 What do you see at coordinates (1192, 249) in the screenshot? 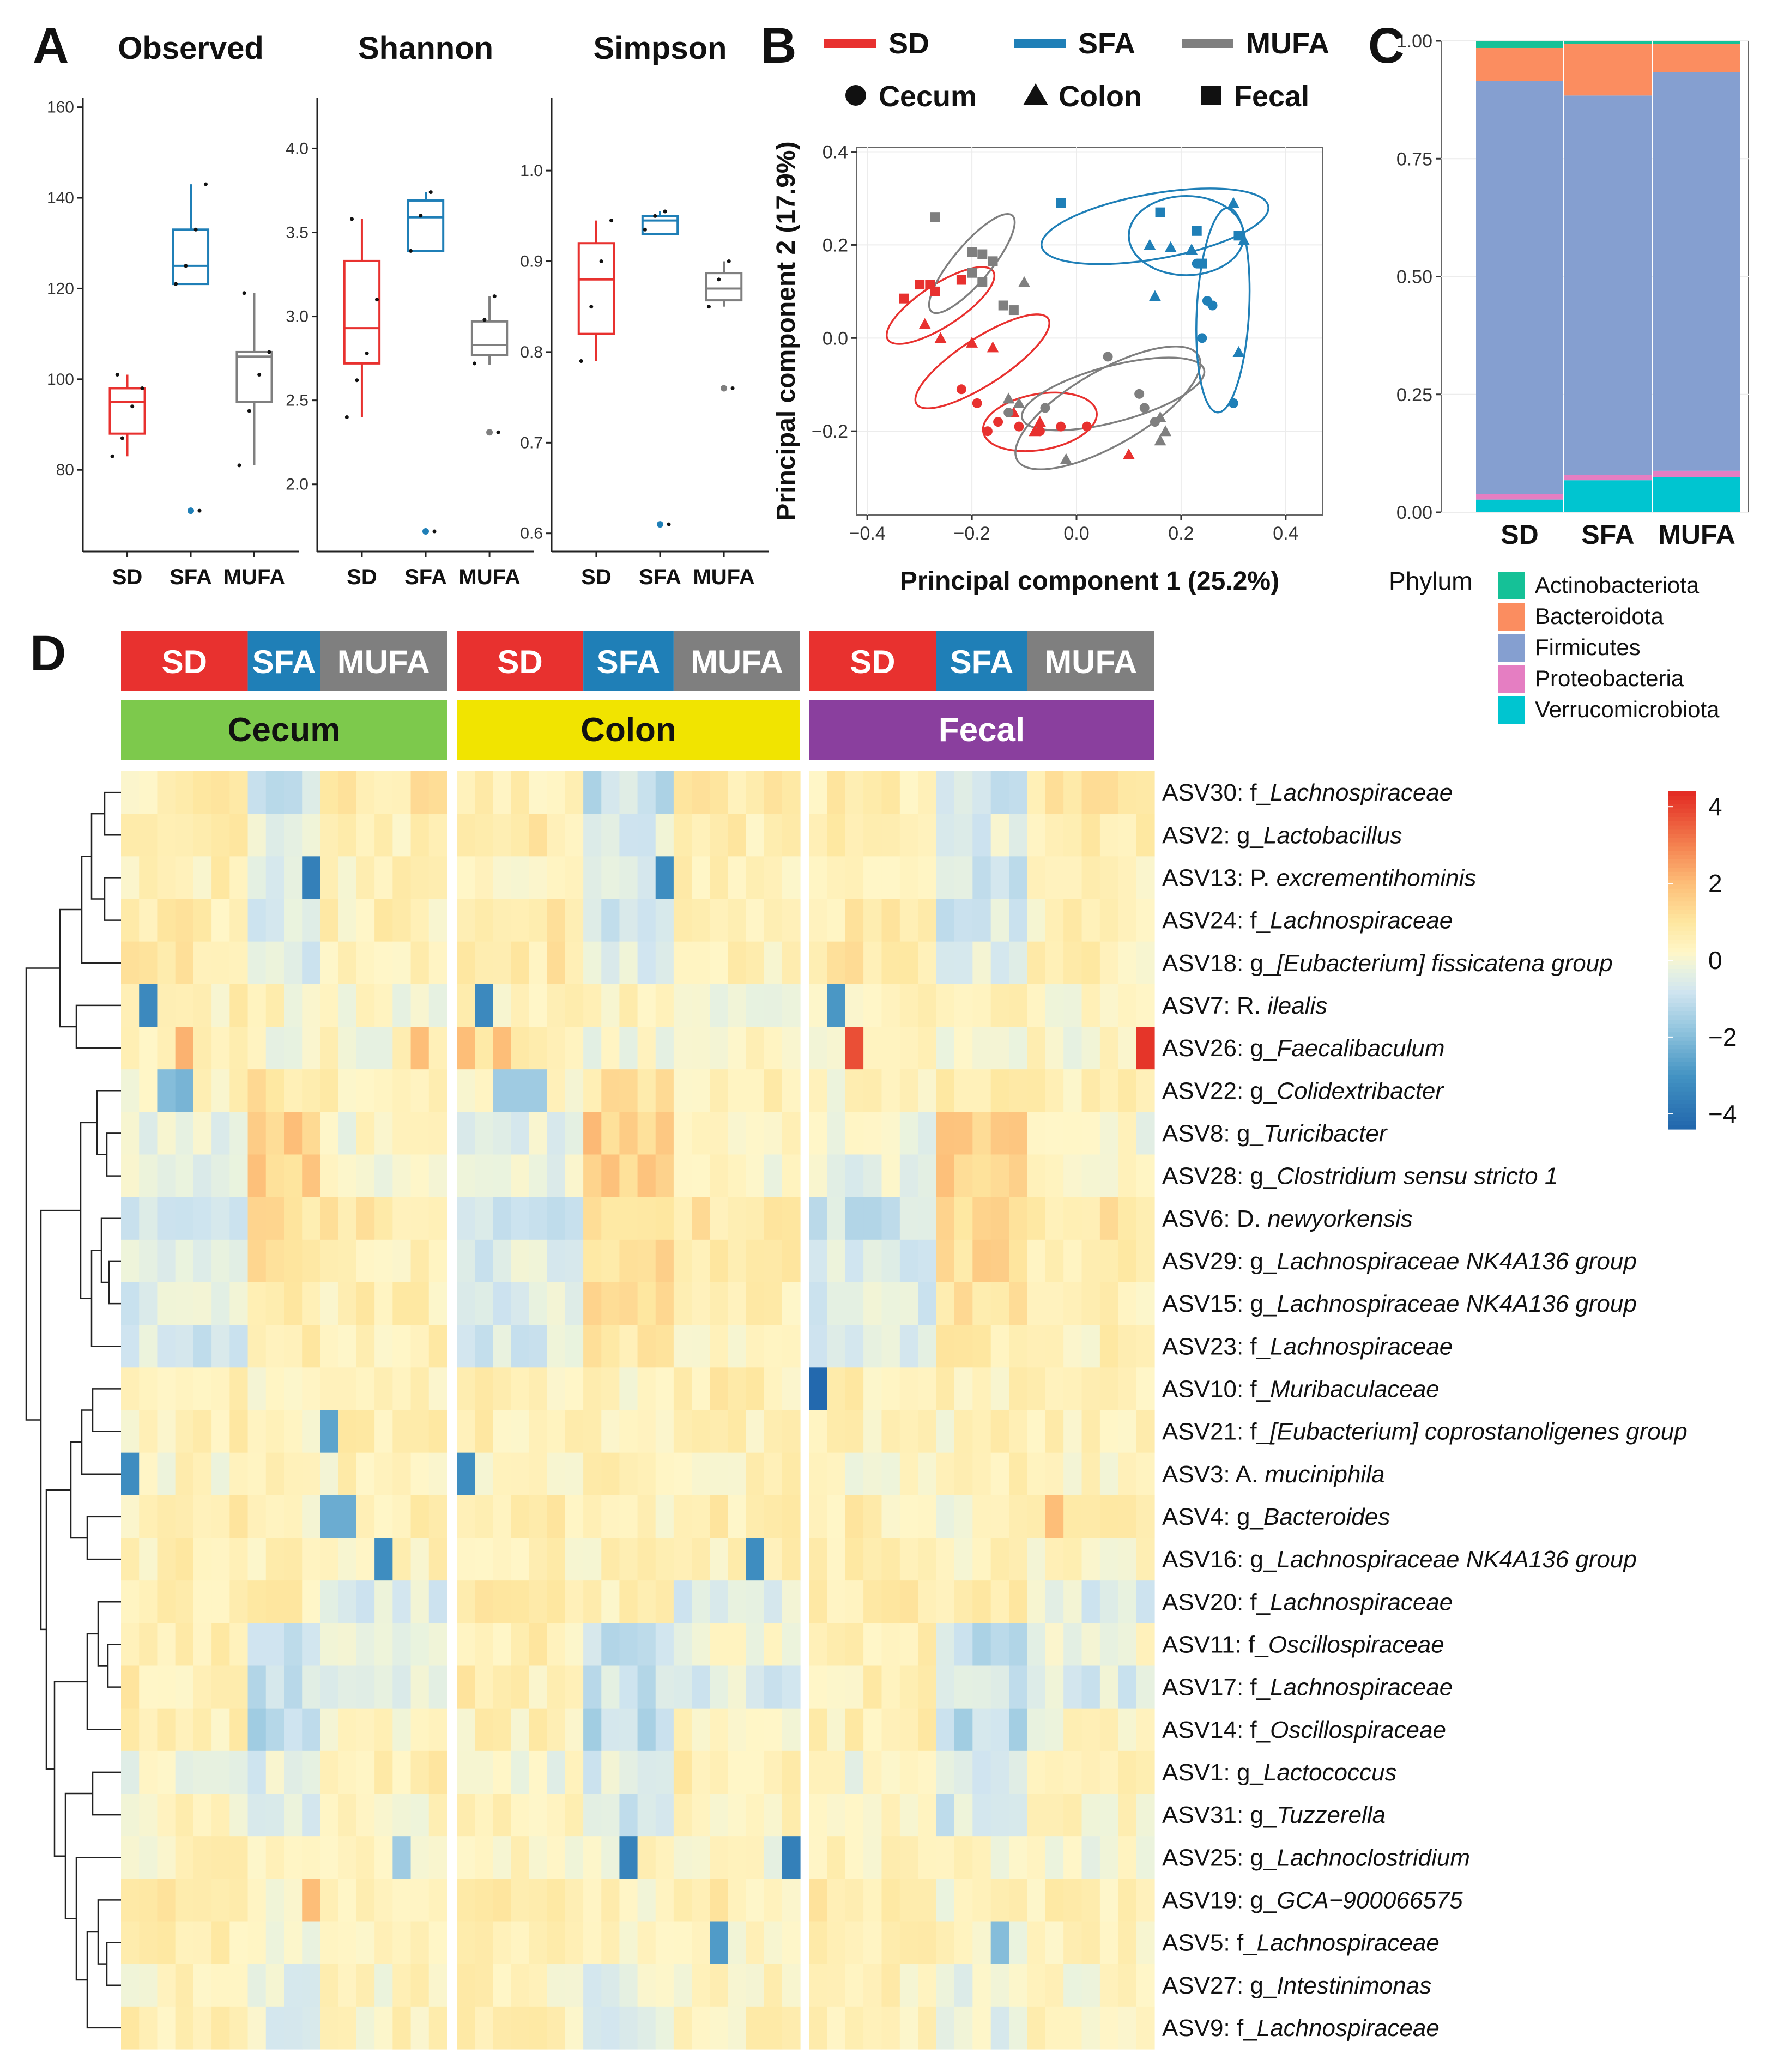
I see `point-colon` at bounding box center [1192, 249].